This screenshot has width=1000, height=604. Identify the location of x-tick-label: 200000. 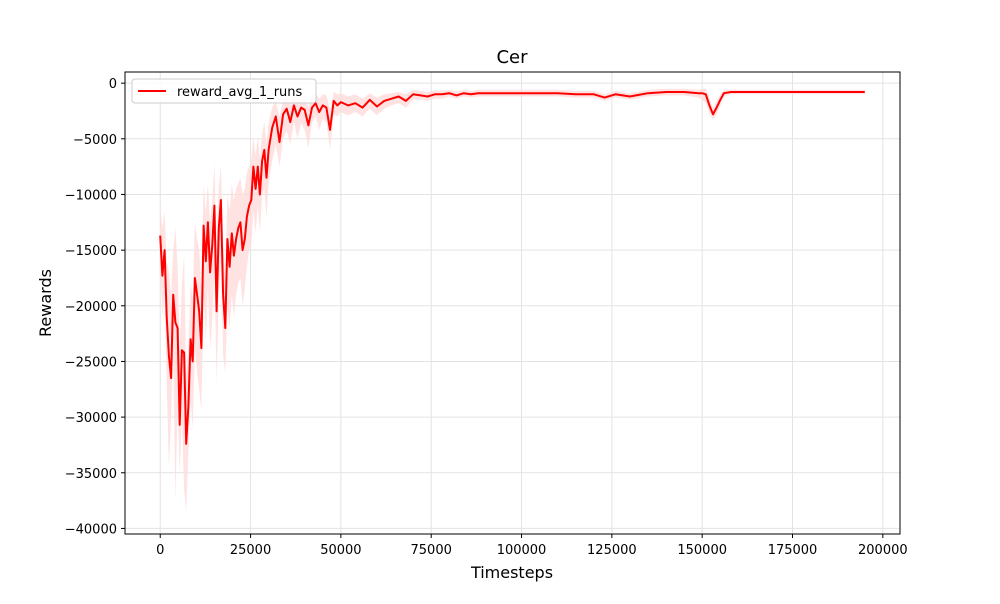
(883, 550).